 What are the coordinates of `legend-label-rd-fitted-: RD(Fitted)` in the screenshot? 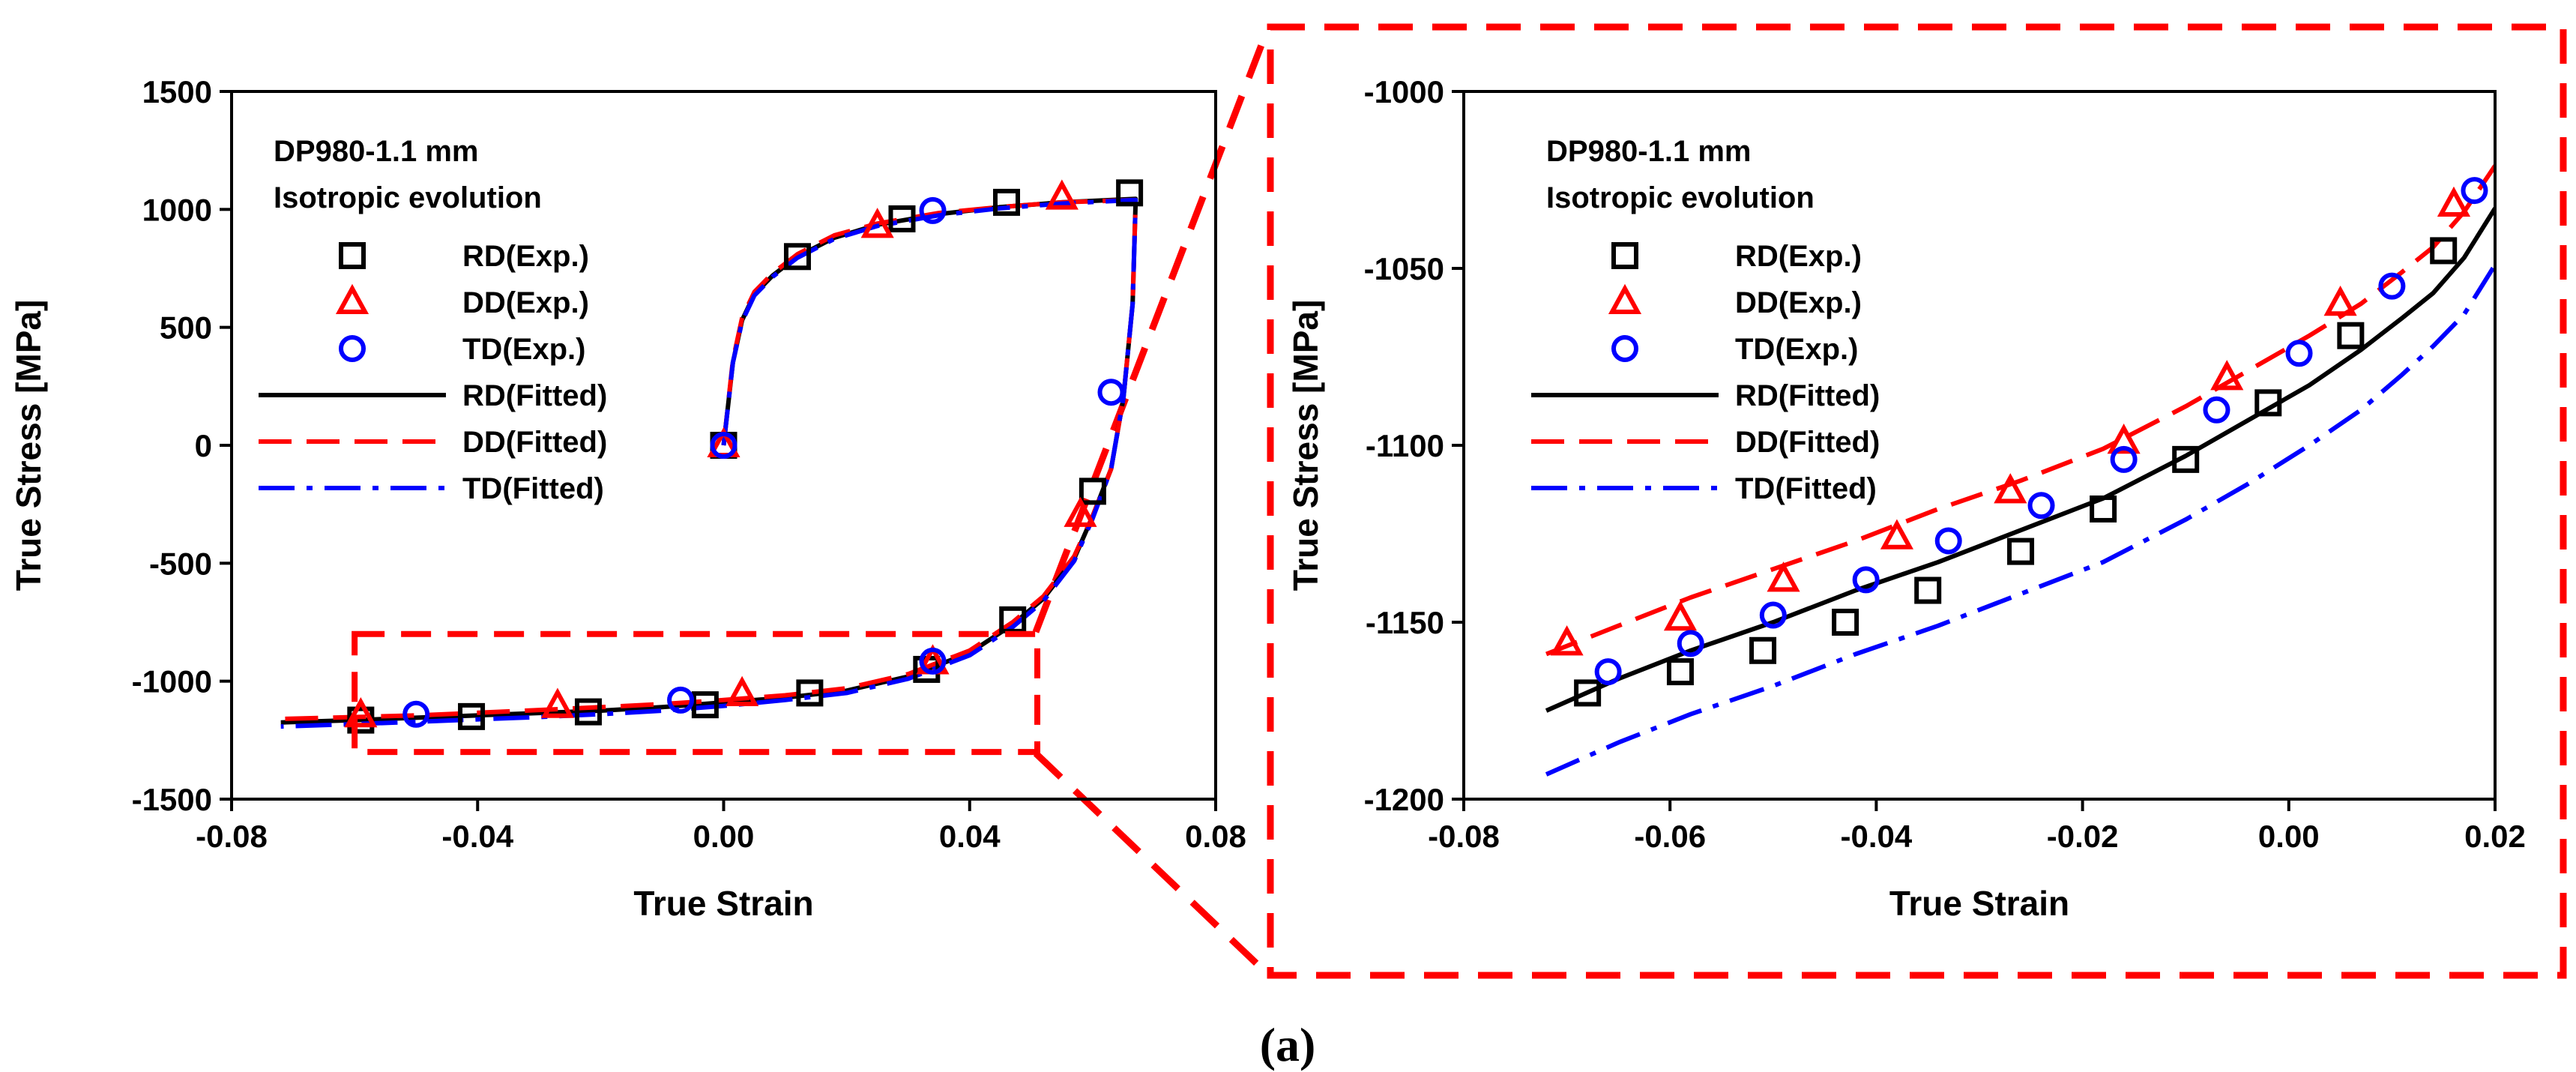 It's located at (1808, 395).